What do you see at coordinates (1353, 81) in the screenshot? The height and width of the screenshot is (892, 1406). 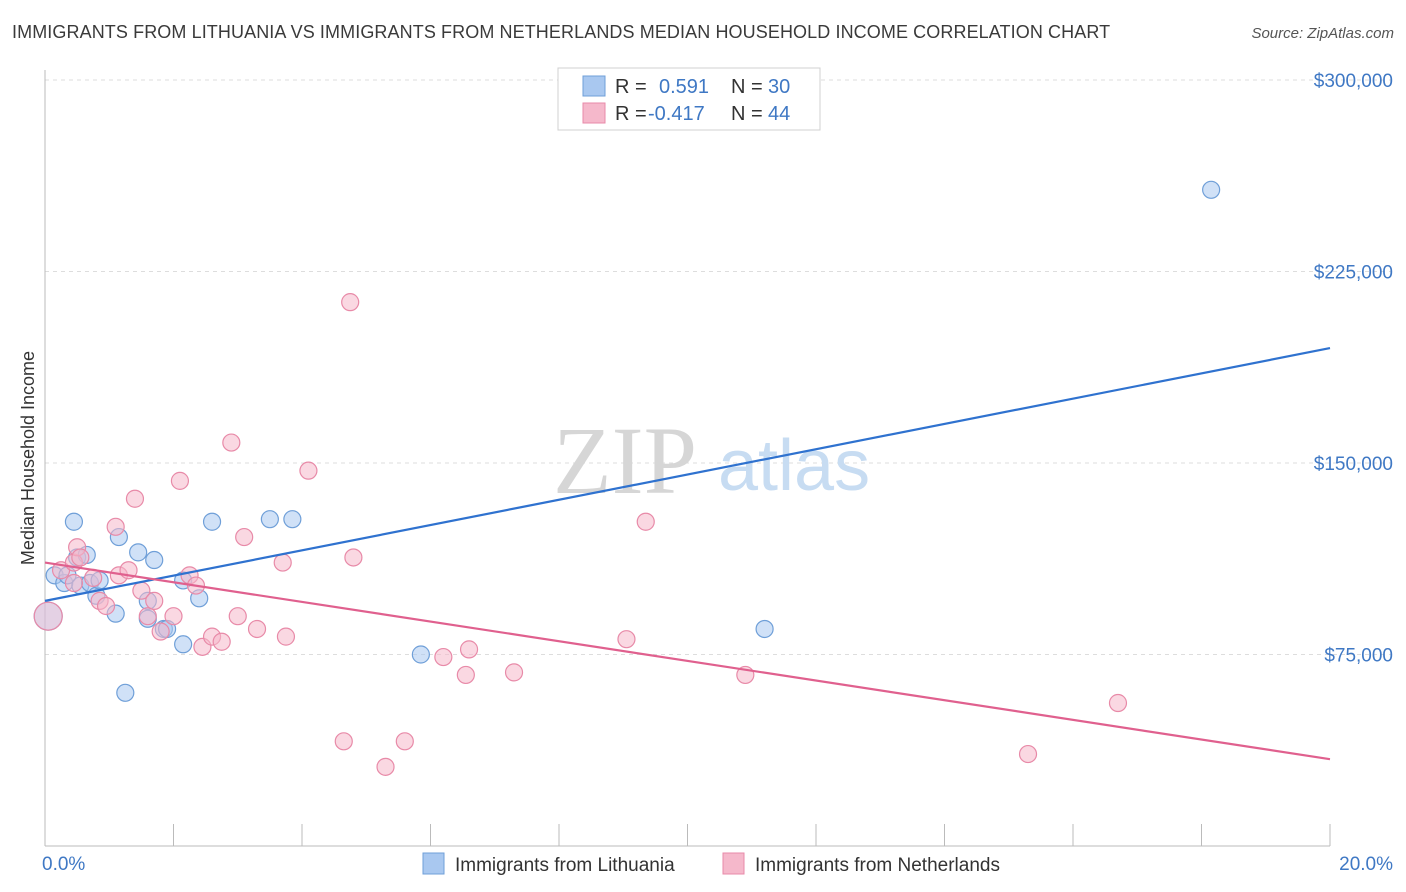 I see `y-tick-label: $300,000` at bounding box center [1353, 81].